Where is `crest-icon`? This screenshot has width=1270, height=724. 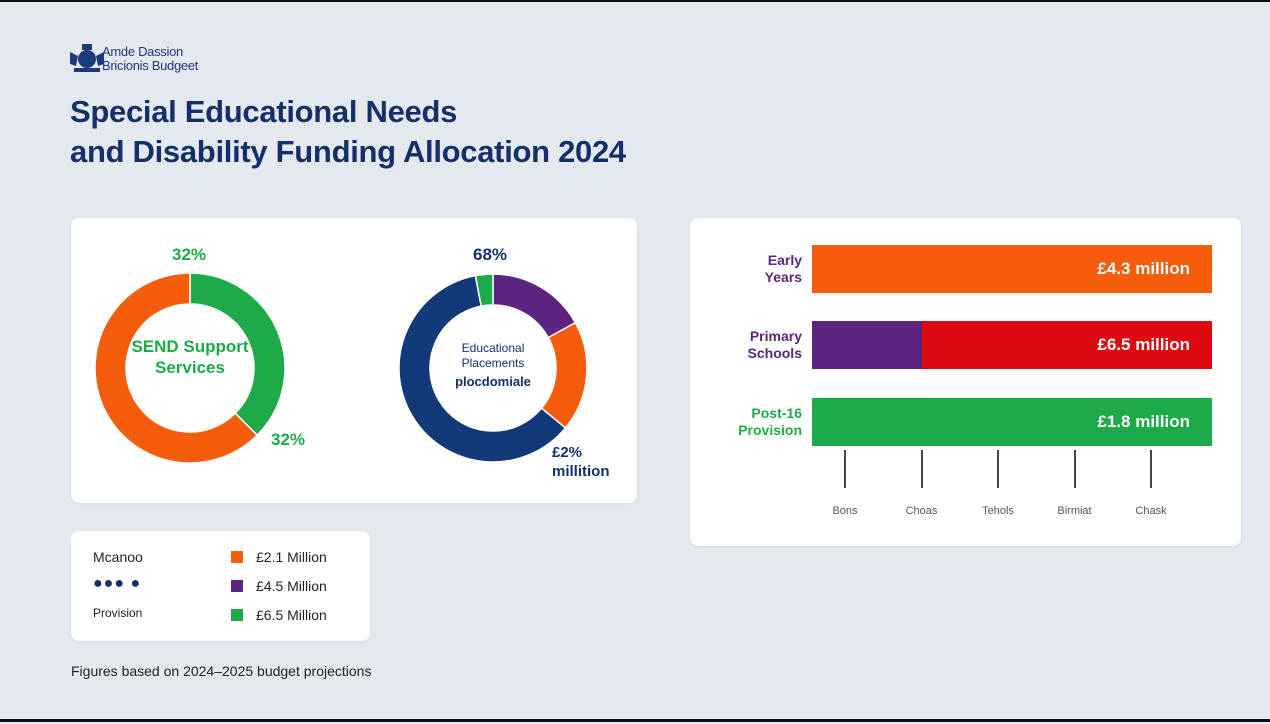
crest-icon is located at coordinates (87, 58).